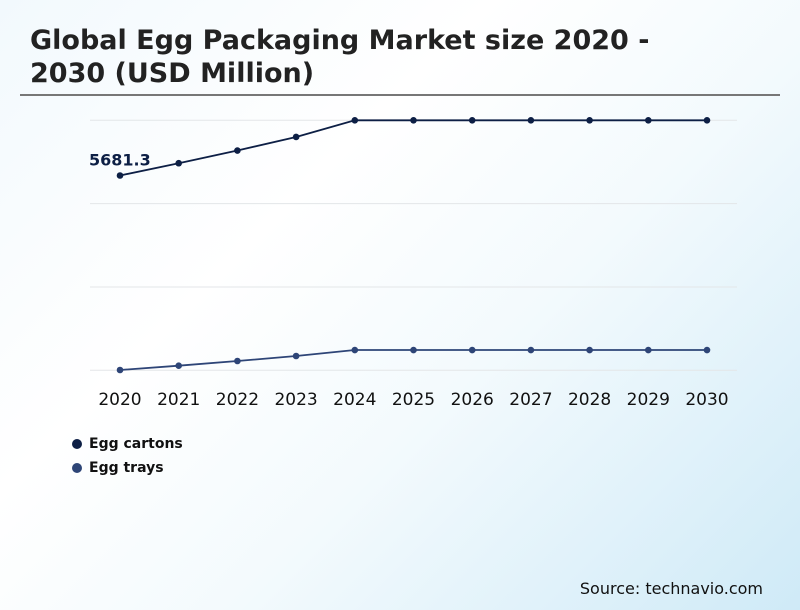  What do you see at coordinates (648, 400) in the screenshot?
I see `x-tick-label: 2029` at bounding box center [648, 400].